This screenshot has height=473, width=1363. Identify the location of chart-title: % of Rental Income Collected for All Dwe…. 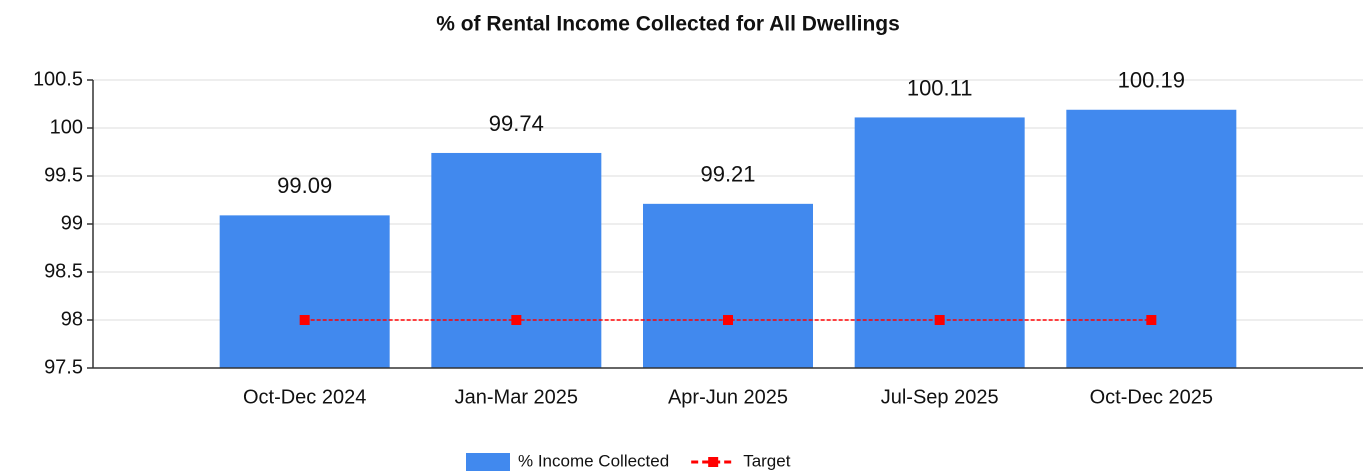
(668, 24).